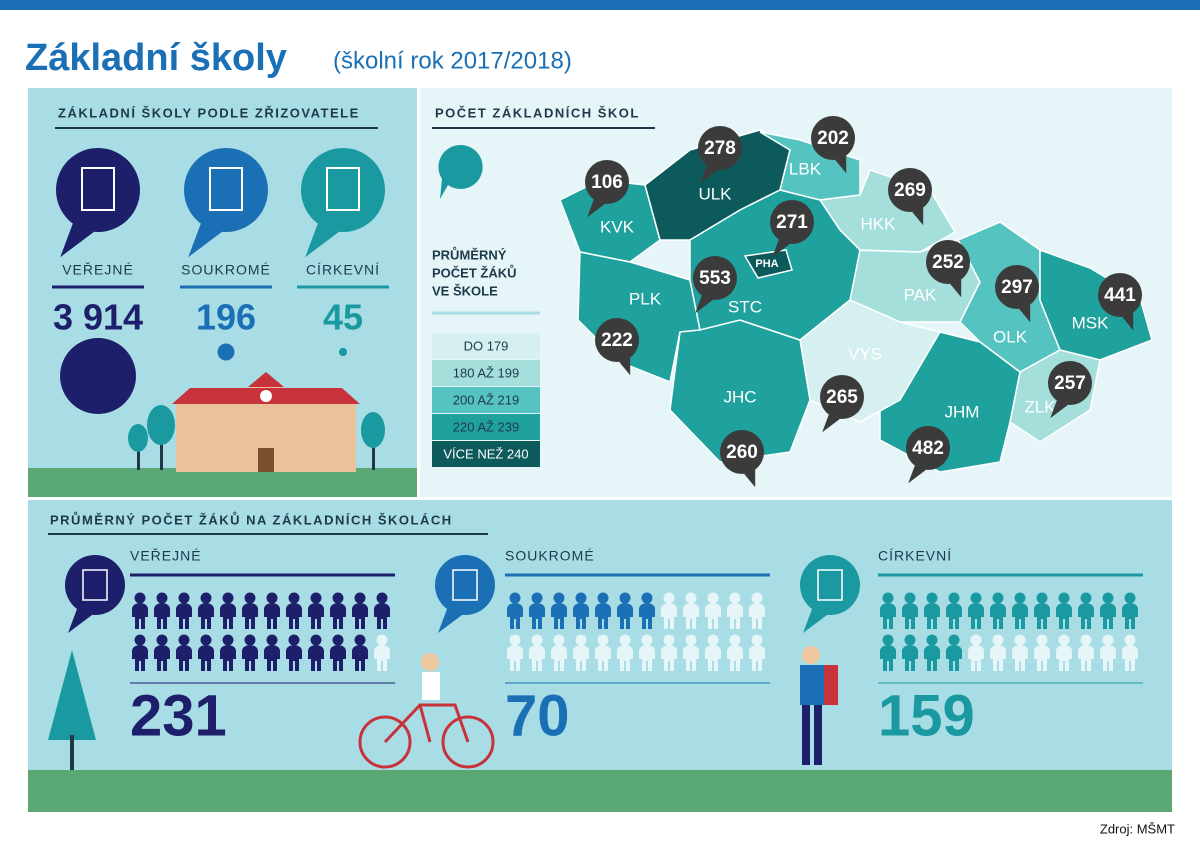 The image size is (1200, 848). What do you see at coordinates (156, 58) in the screenshot?
I see `title: Základní školy` at bounding box center [156, 58].